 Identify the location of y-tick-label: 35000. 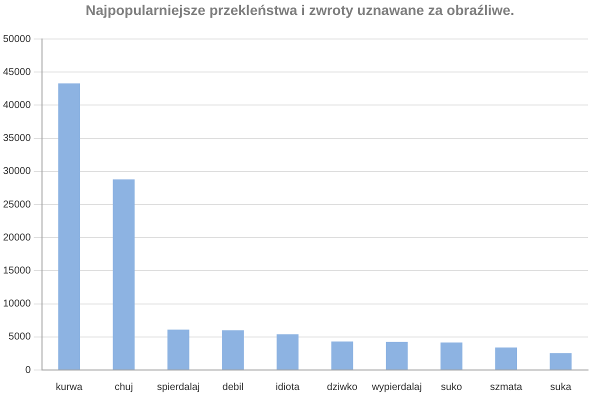
(17, 138).